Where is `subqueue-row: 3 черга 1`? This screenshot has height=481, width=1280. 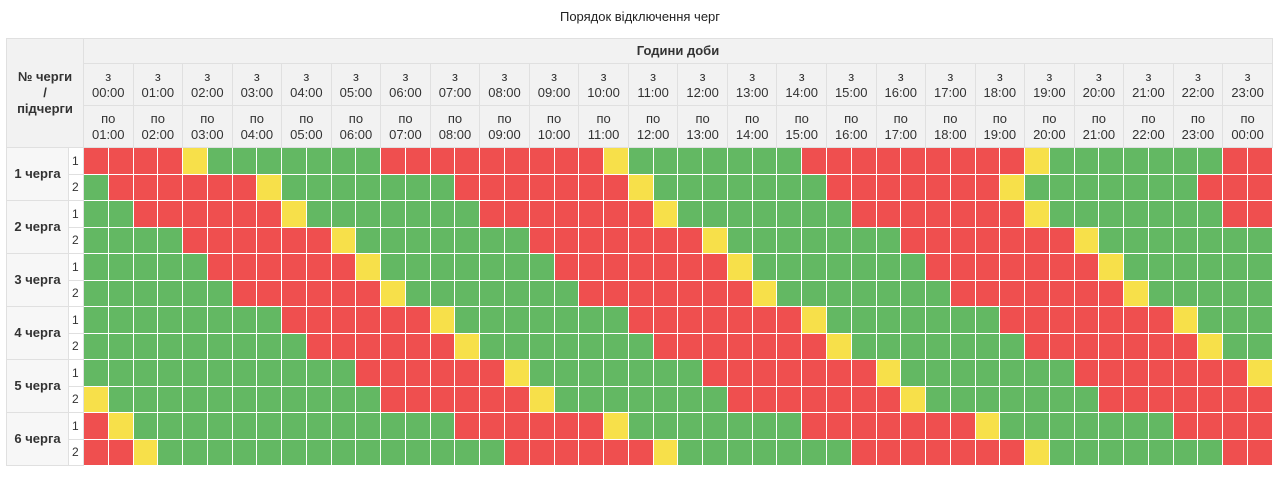 subqueue-row: 3 черга 1 is located at coordinates (640, 280).